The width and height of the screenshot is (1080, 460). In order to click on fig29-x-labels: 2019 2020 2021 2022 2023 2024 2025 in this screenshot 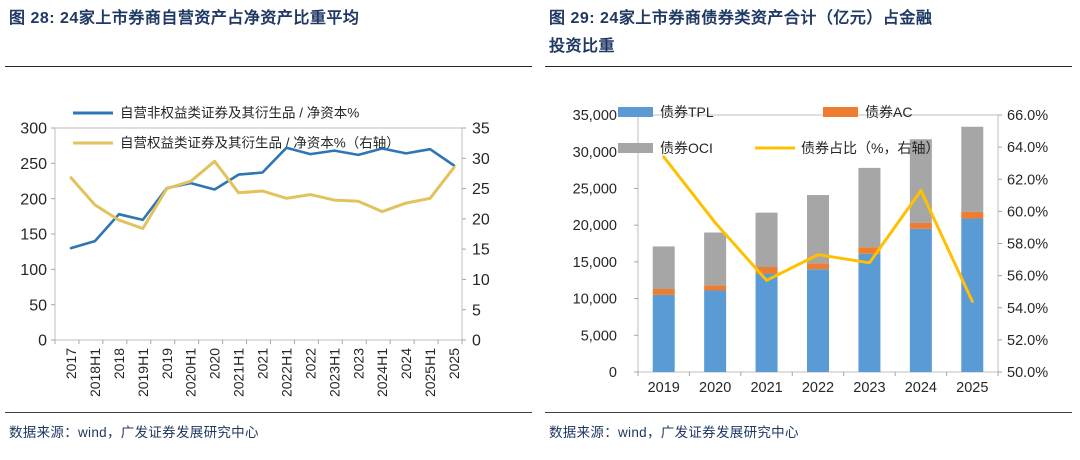, I will do `click(818, 388)`.